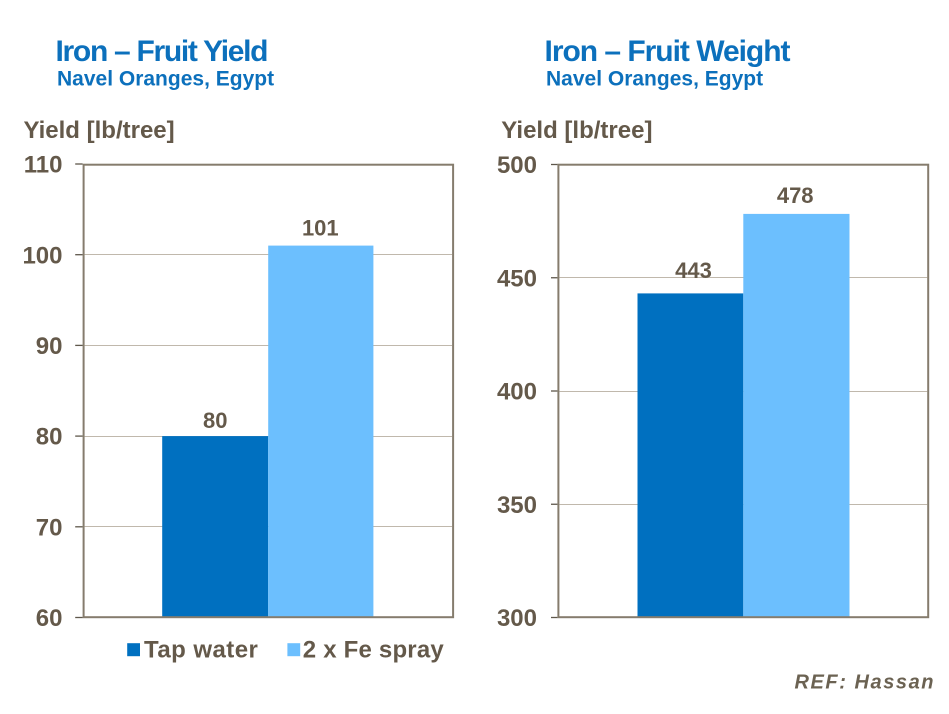  I want to click on svg-text: 300, so click(517, 618).